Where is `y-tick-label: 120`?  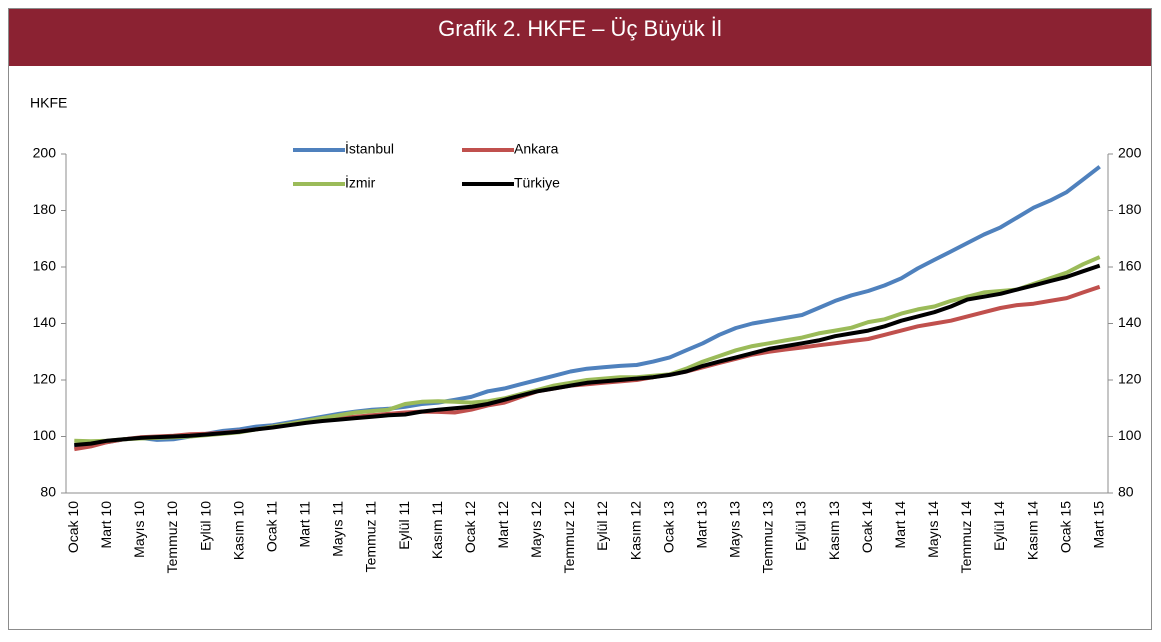
y-tick-label: 120 is located at coordinates (45, 379).